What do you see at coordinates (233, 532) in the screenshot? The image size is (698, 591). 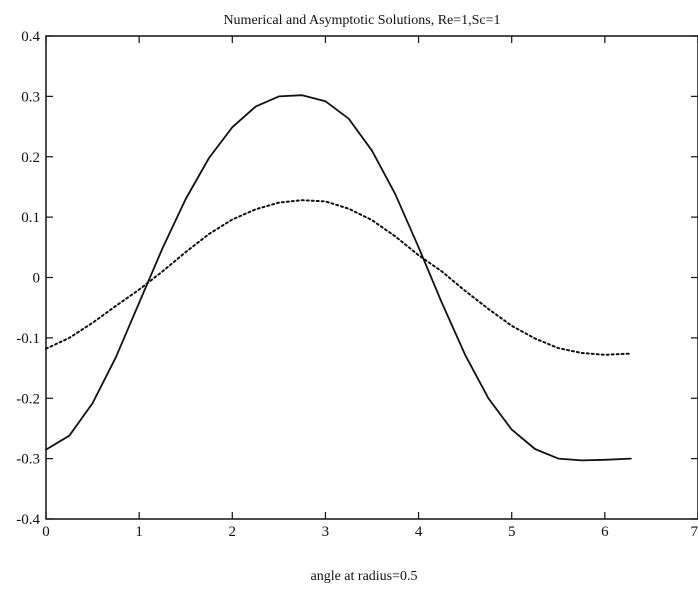 I see `x-tick-label: 2` at bounding box center [233, 532].